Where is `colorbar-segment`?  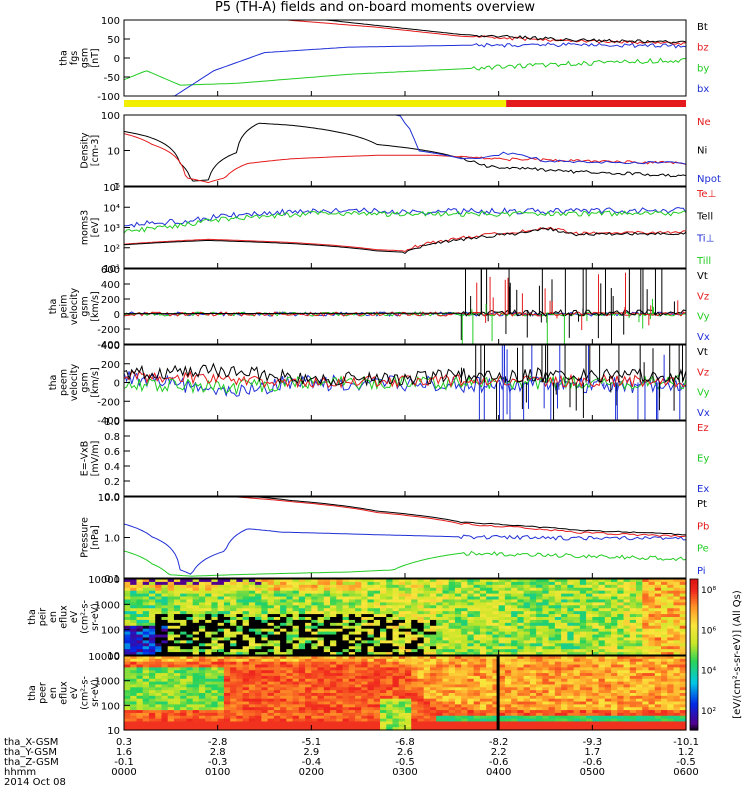
colorbar-segment is located at coordinates (694, 651).